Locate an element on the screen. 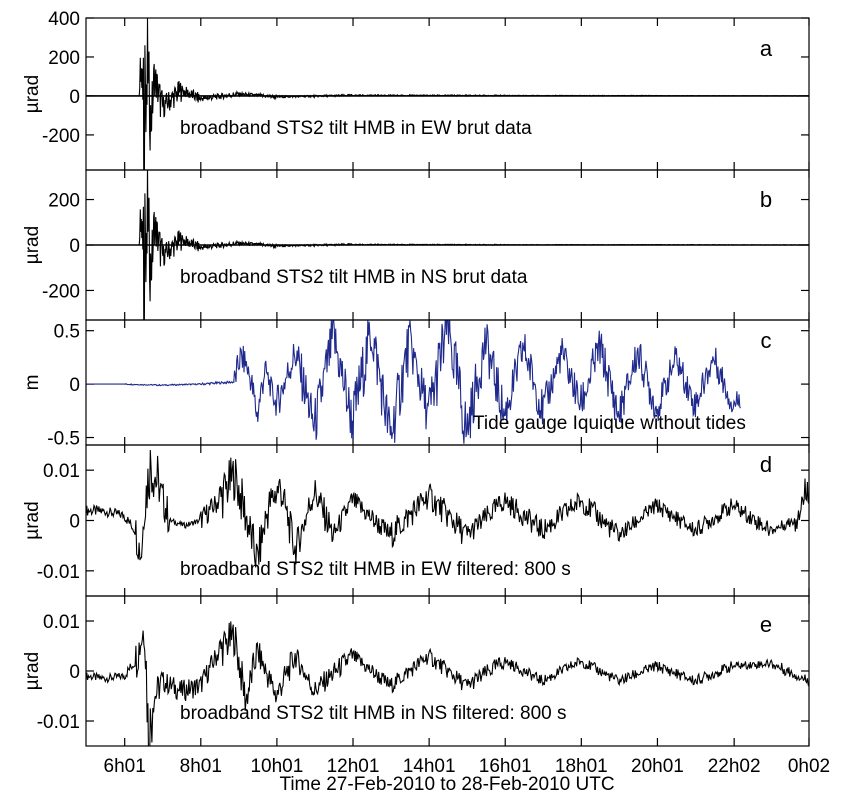 This screenshot has width=841, height=800. y-tick-label: -0.5 is located at coordinates (63, 439).